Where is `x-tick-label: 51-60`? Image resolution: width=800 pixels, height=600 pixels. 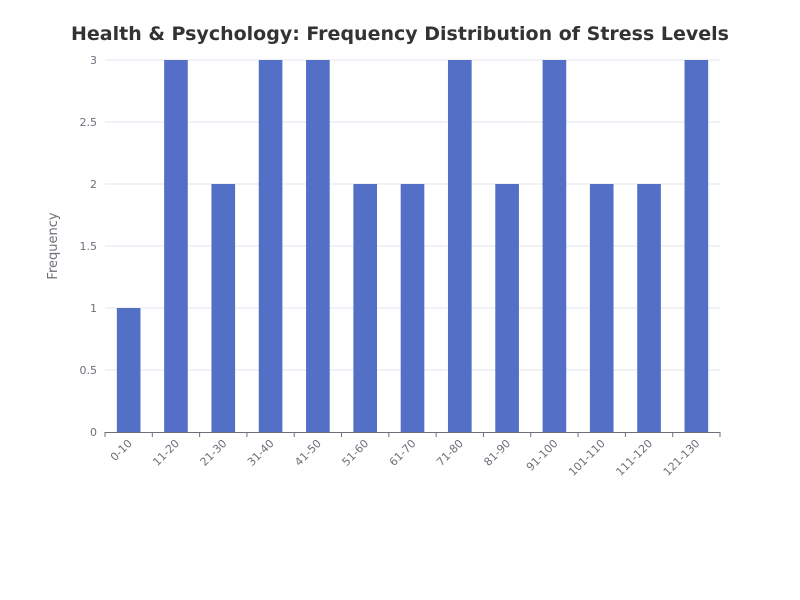
x-tick-label: 51-60 is located at coordinates (356, 453).